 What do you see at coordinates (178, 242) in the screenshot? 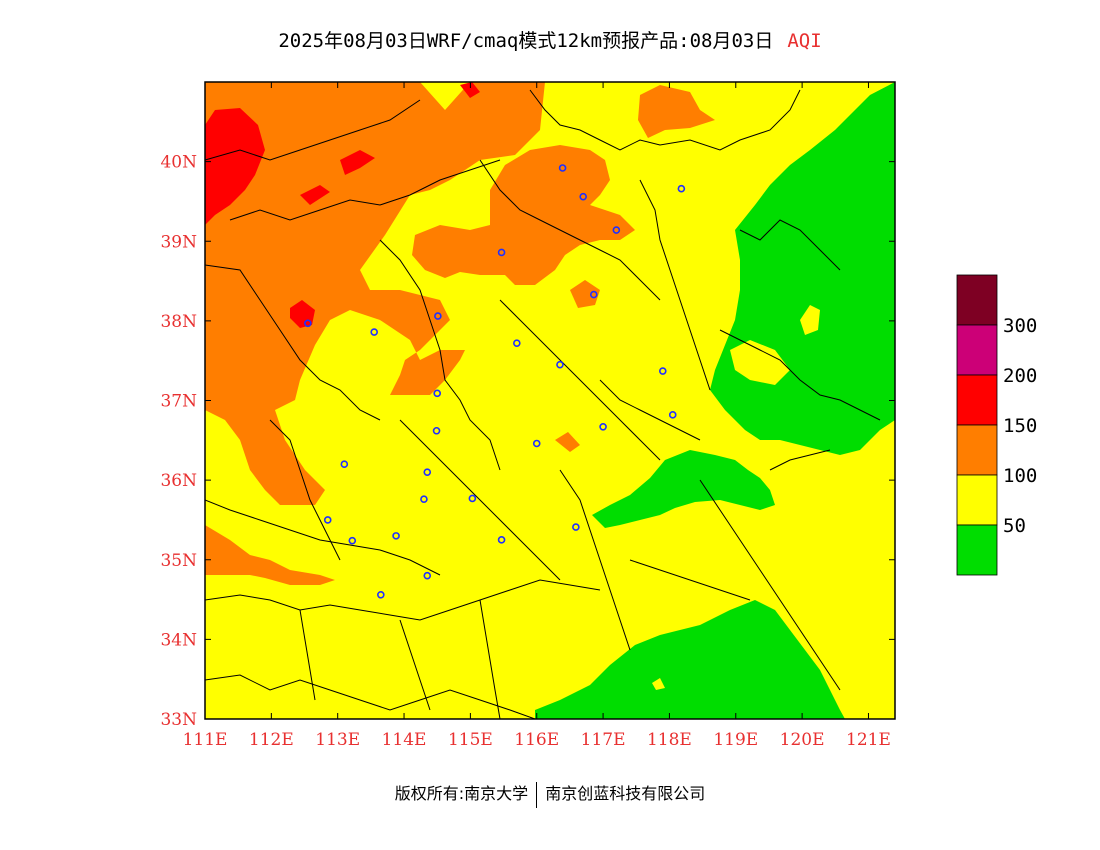
I see `lat-label: 39N` at bounding box center [178, 242].